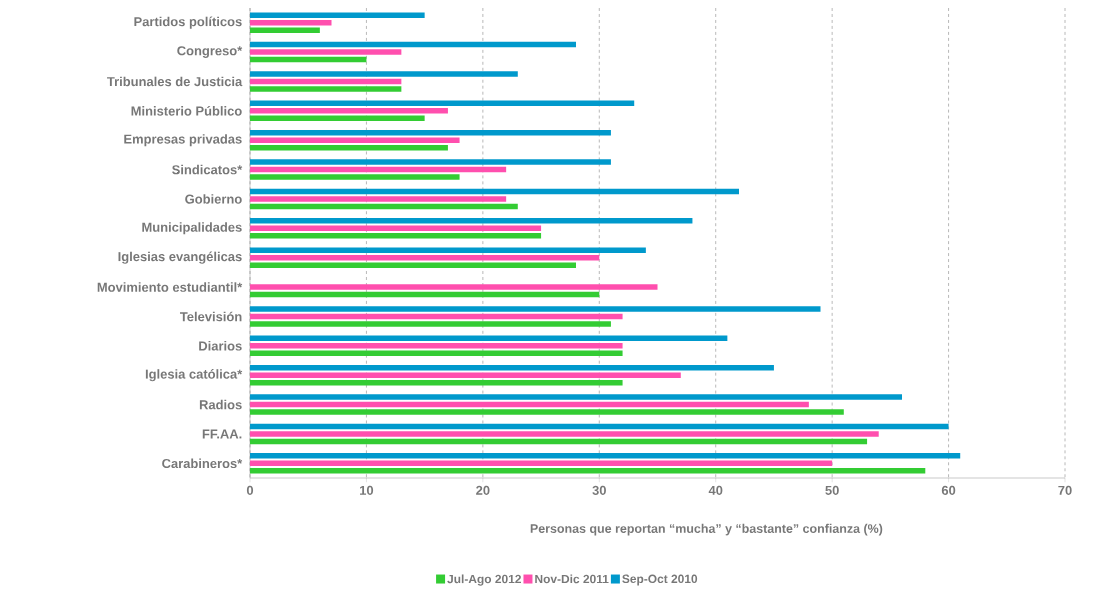 The image size is (1100, 596). I want to click on y-tick-label: FF.AA., so click(222, 434).